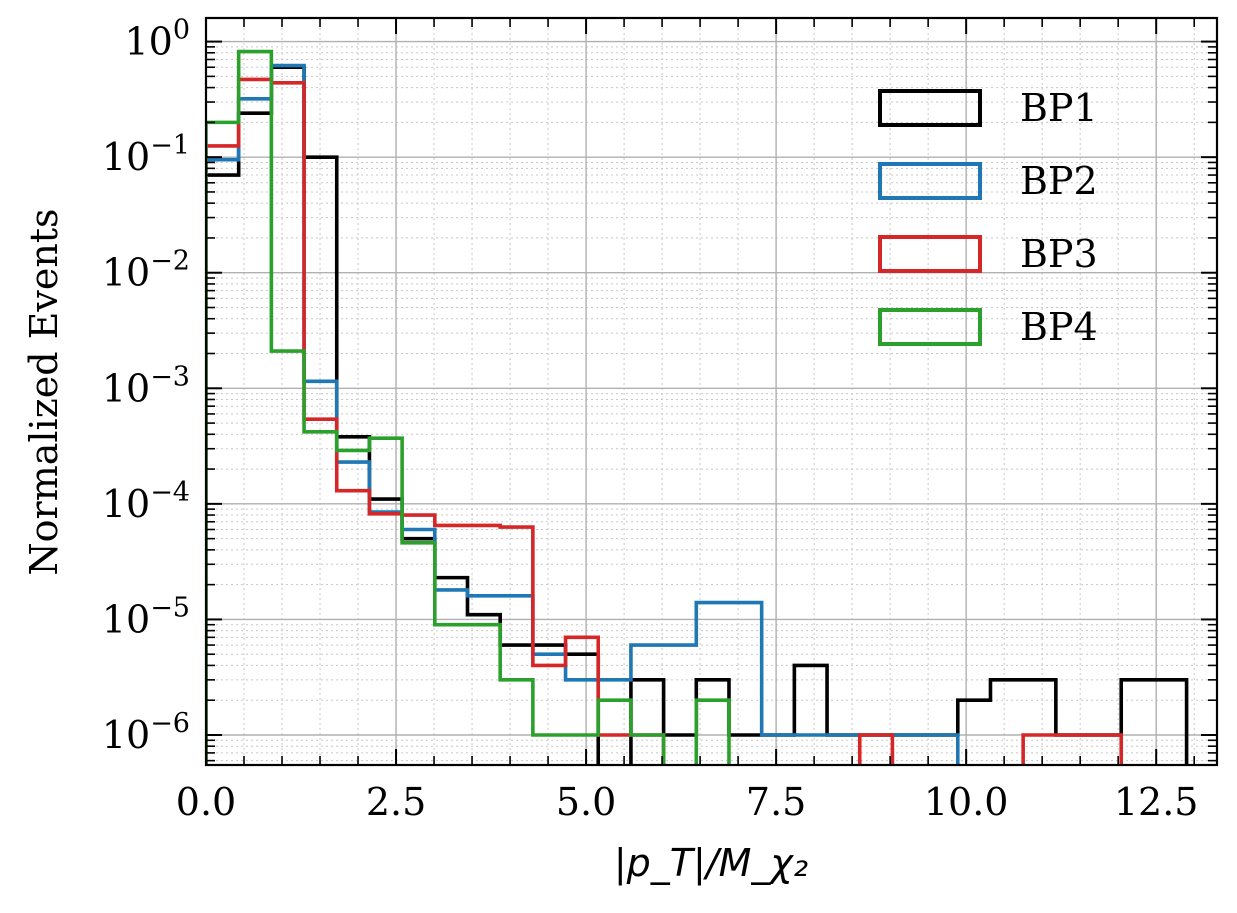 This screenshot has height=913, width=1237. Describe the element at coordinates (1059, 181) in the screenshot. I see `legend-label: BP2` at that location.